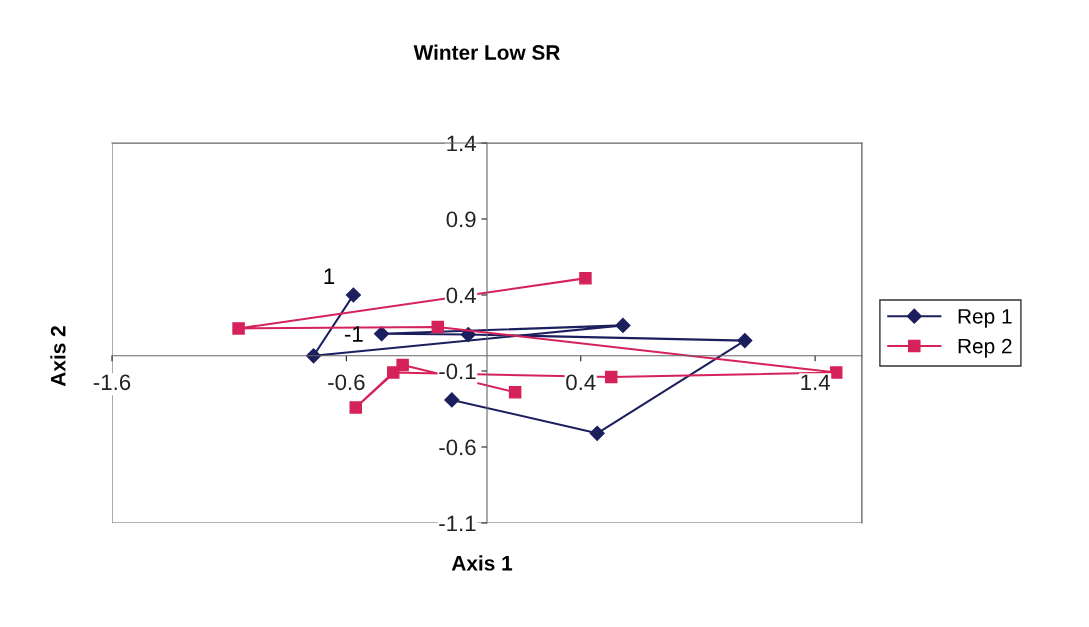 The image size is (1089, 627). What do you see at coordinates (985, 348) in the screenshot?
I see `legend-label: Rep 2` at bounding box center [985, 348].